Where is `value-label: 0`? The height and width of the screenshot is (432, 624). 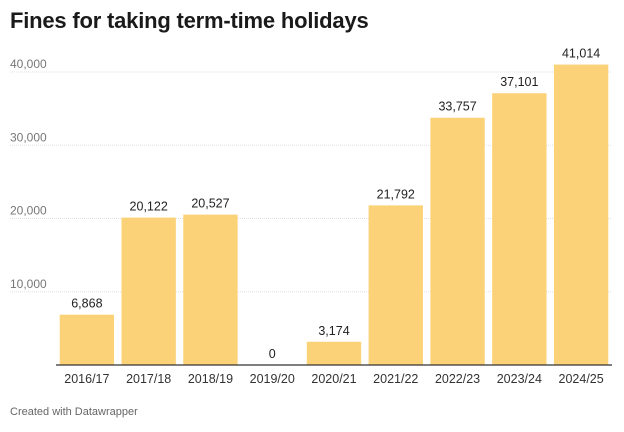 value-label: 0 is located at coordinates (272, 354).